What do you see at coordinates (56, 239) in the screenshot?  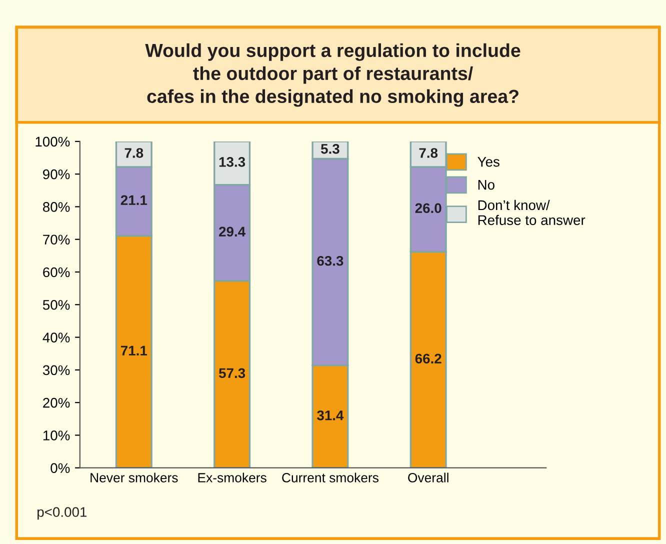 I see `y-tick-label: 70%` at bounding box center [56, 239].